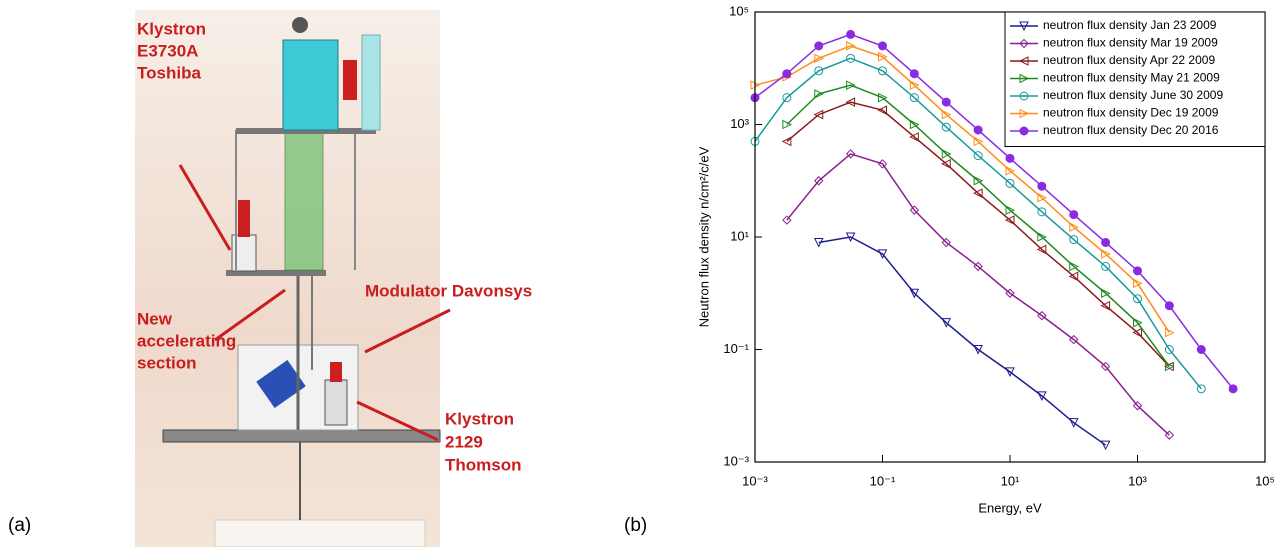 Image resolution: width=1284 pixels, height=547 pixels. Describe the element at coordinates (300, 25) in the screenshot. I see `top-knob` at that location.